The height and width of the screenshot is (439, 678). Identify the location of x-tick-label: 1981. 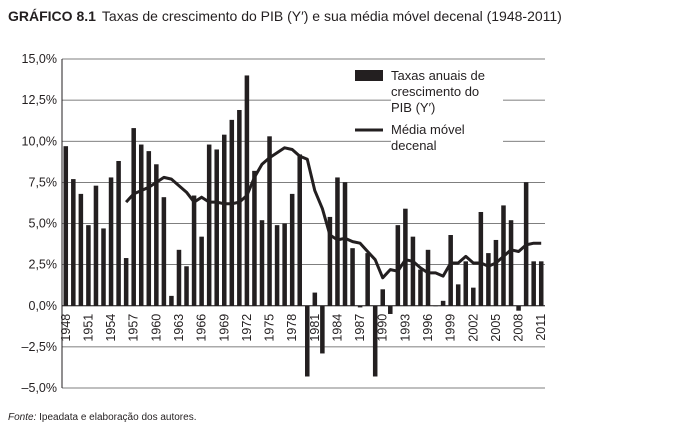
(315, 328).